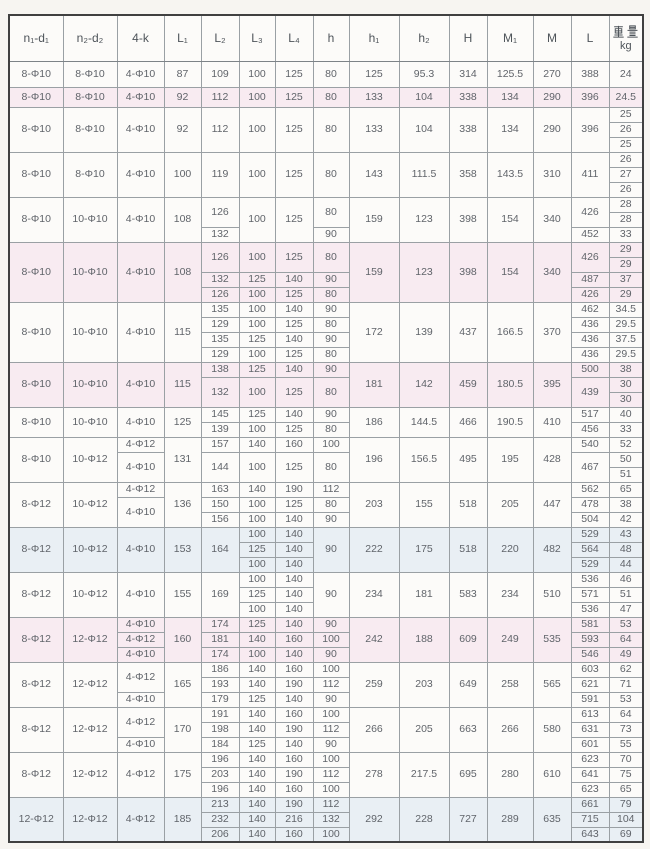 This screenshot has width=650, height=849. I want to click on table-cell: 388, so click(590, 74).